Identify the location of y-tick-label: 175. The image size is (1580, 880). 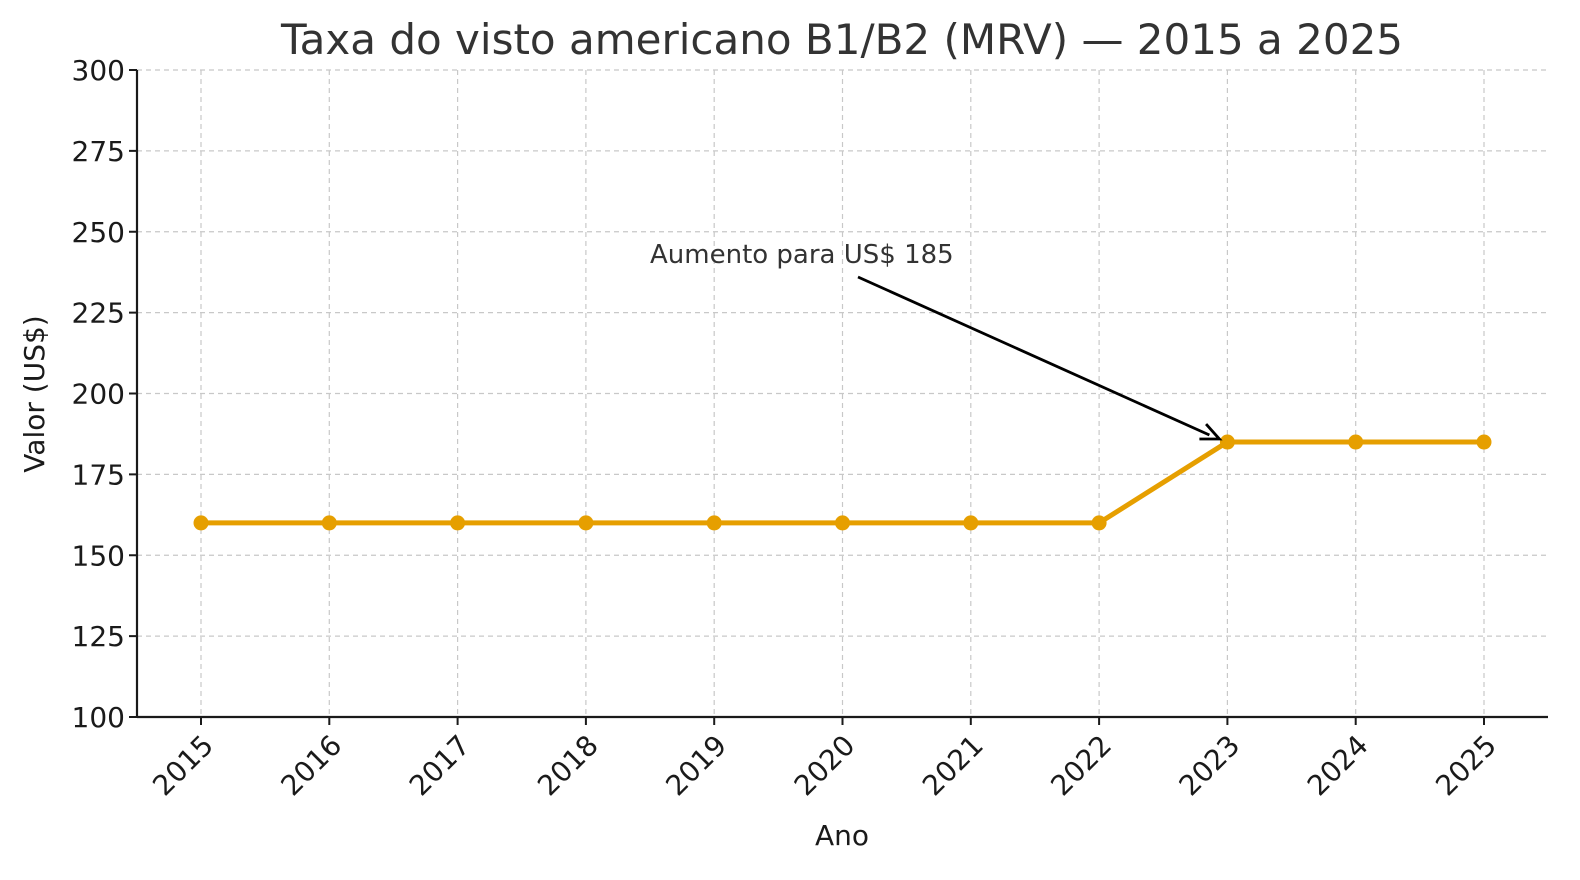
(98, 474).